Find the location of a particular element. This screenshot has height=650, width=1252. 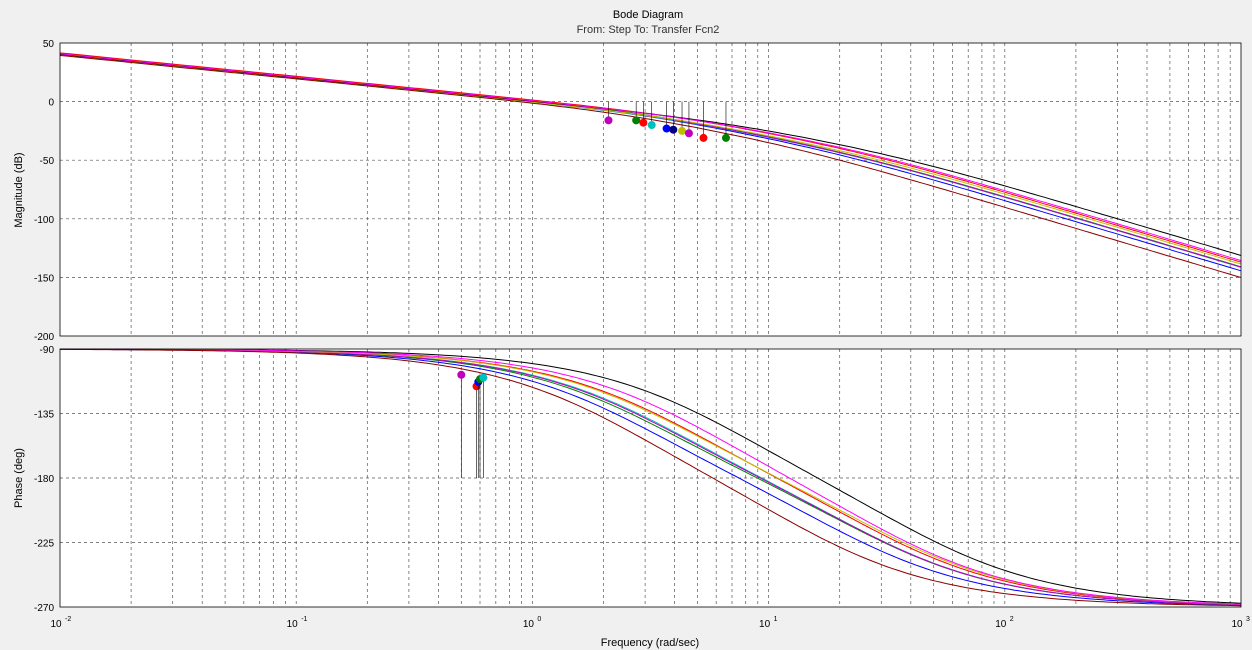

y-tick-label: -100 is located at coordinates (44, 220).